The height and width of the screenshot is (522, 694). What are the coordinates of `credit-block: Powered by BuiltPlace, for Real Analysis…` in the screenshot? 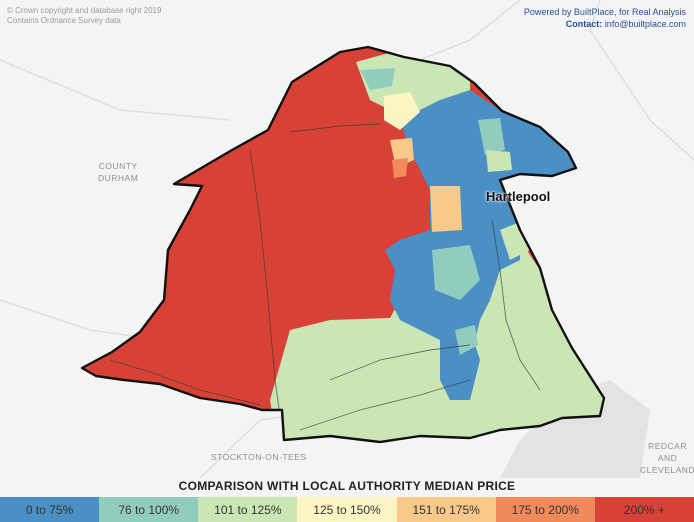 It's located at (605, 18).